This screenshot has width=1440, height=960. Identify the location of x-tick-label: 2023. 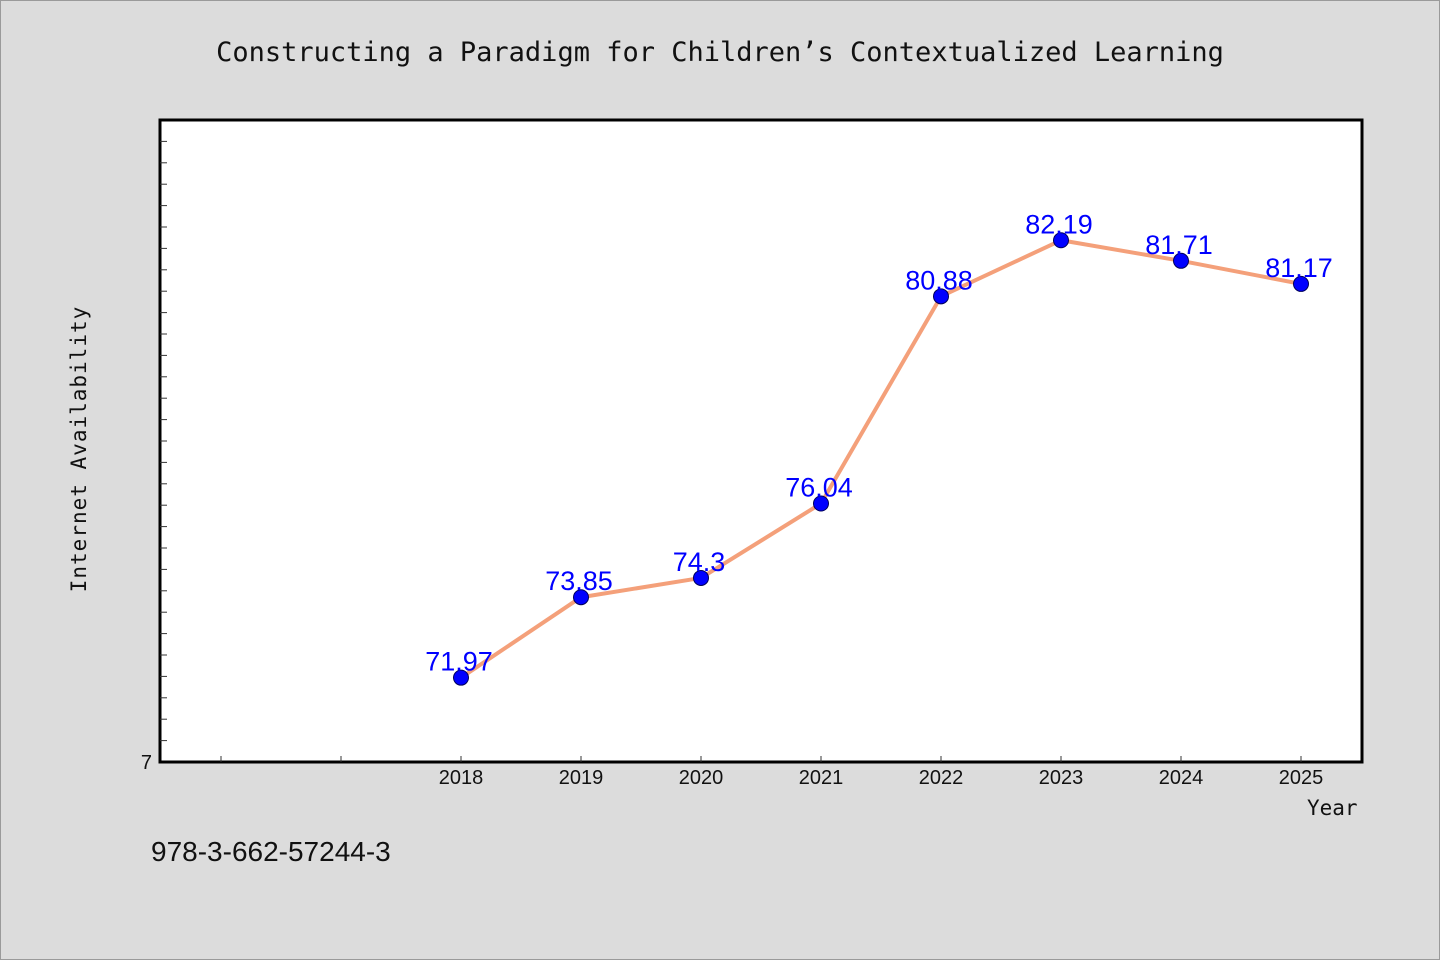
(1061, 778).